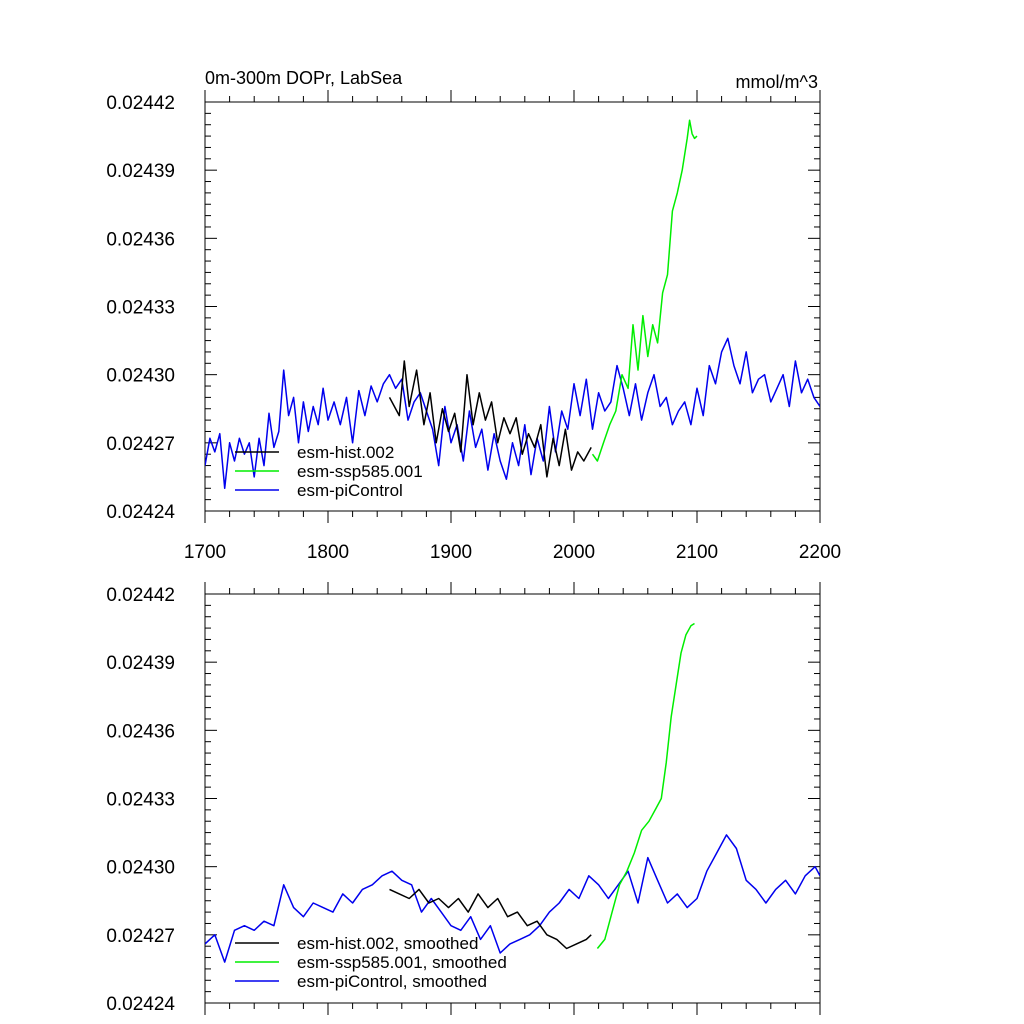 The image size is (1024, 1024). What do you see at coordinates (345, 452) in the screenshot?
I see `legend-label: esm-hist.002` at bounding box center [345, 452].